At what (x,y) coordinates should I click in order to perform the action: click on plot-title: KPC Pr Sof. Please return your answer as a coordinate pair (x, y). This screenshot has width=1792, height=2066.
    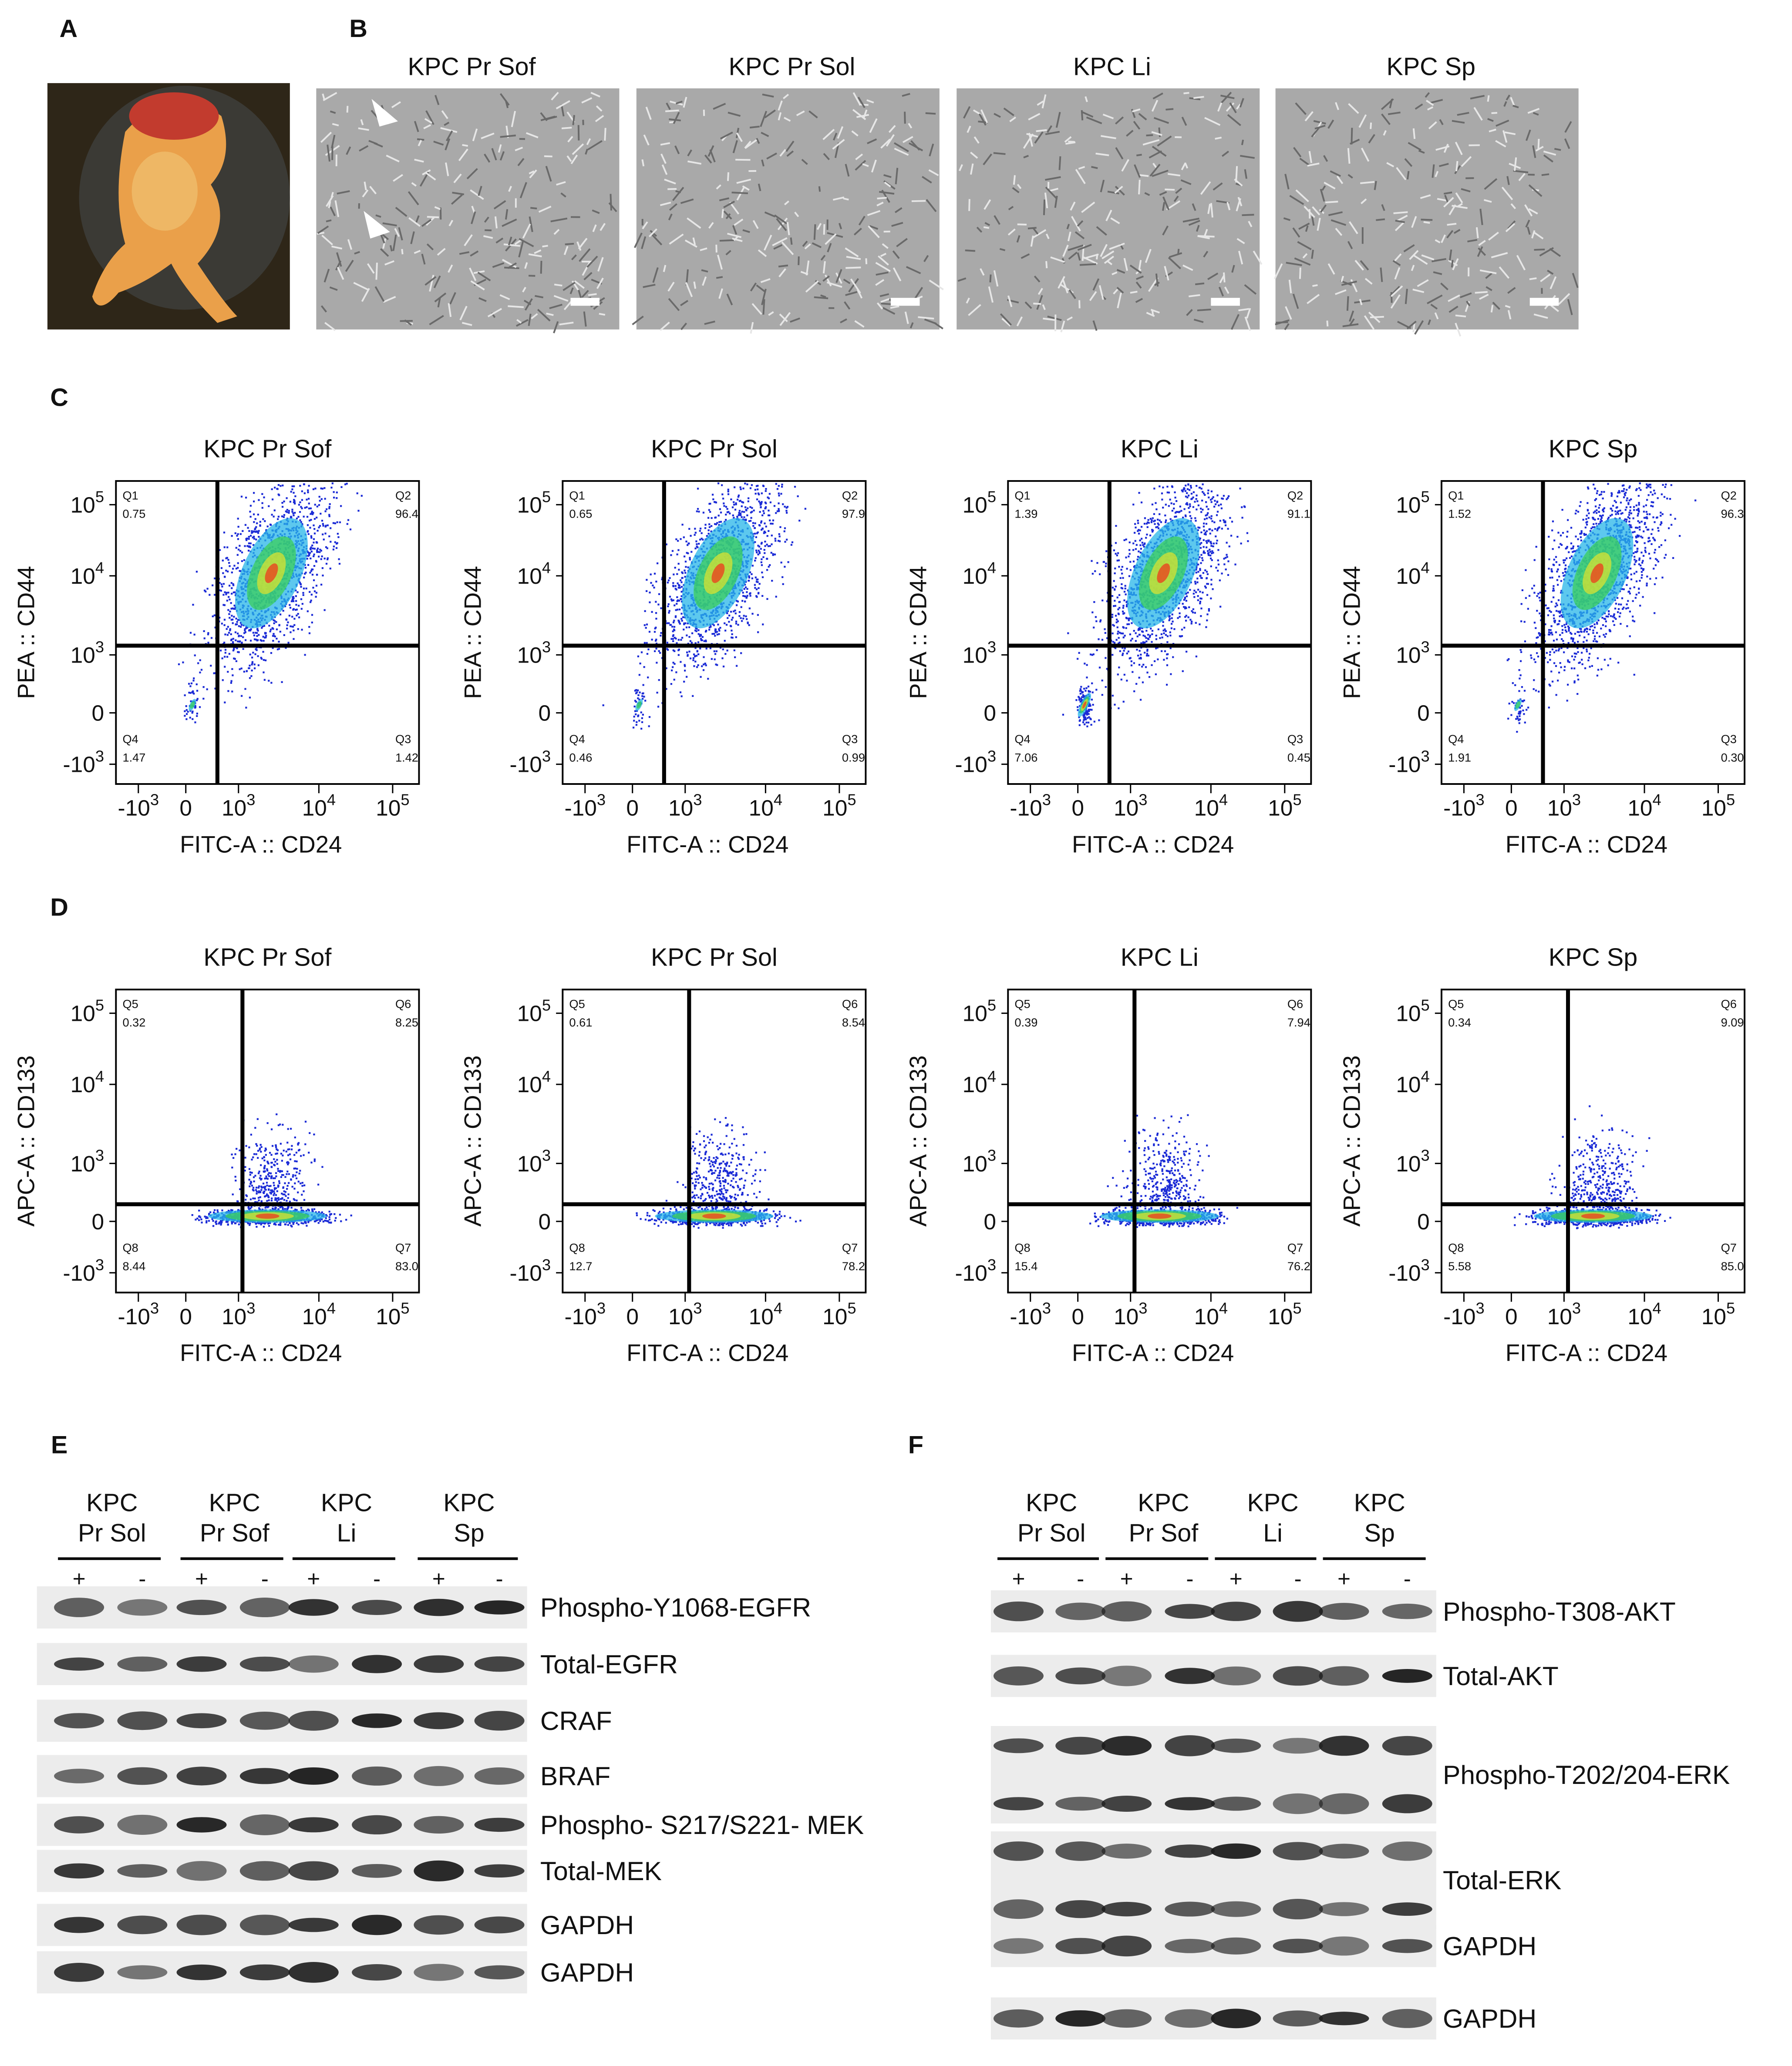
    Looking at the image, I should click on (267, 449).